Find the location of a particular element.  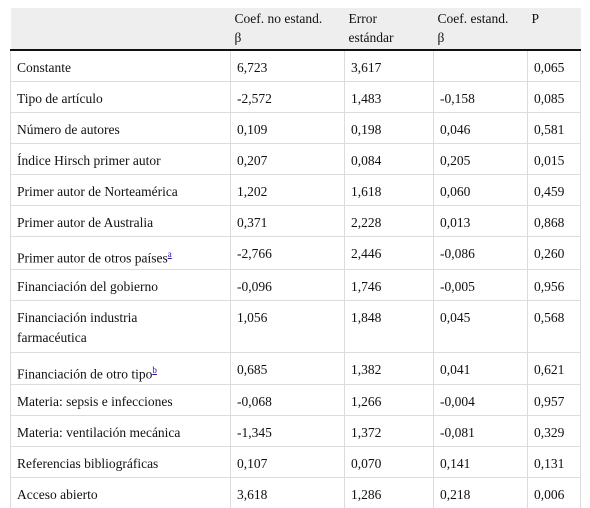

value-cell: 1,266 is located at coordinates (389, 400).